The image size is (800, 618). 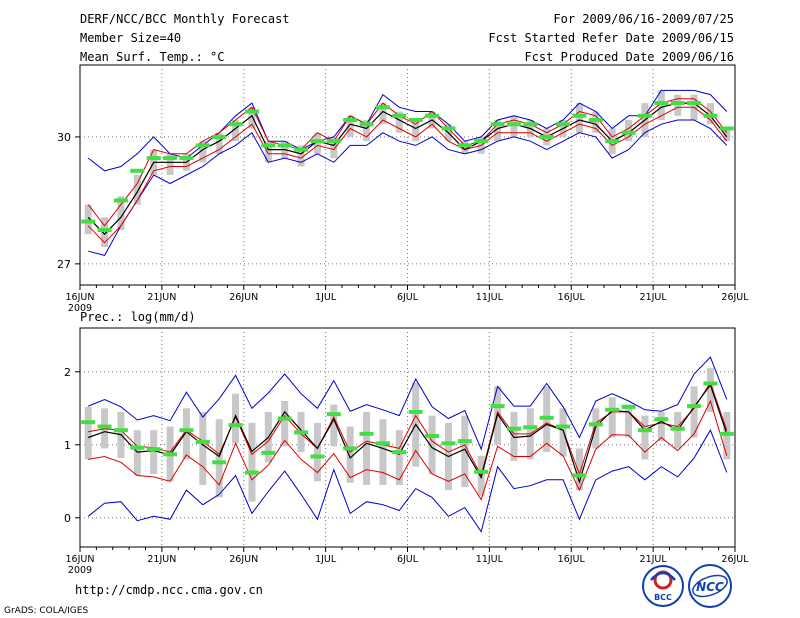 What do you see at coordinates (572, 559) in the screenshot?
I see `x-tick-label: 16JUL` at bounding box center [572, 559].